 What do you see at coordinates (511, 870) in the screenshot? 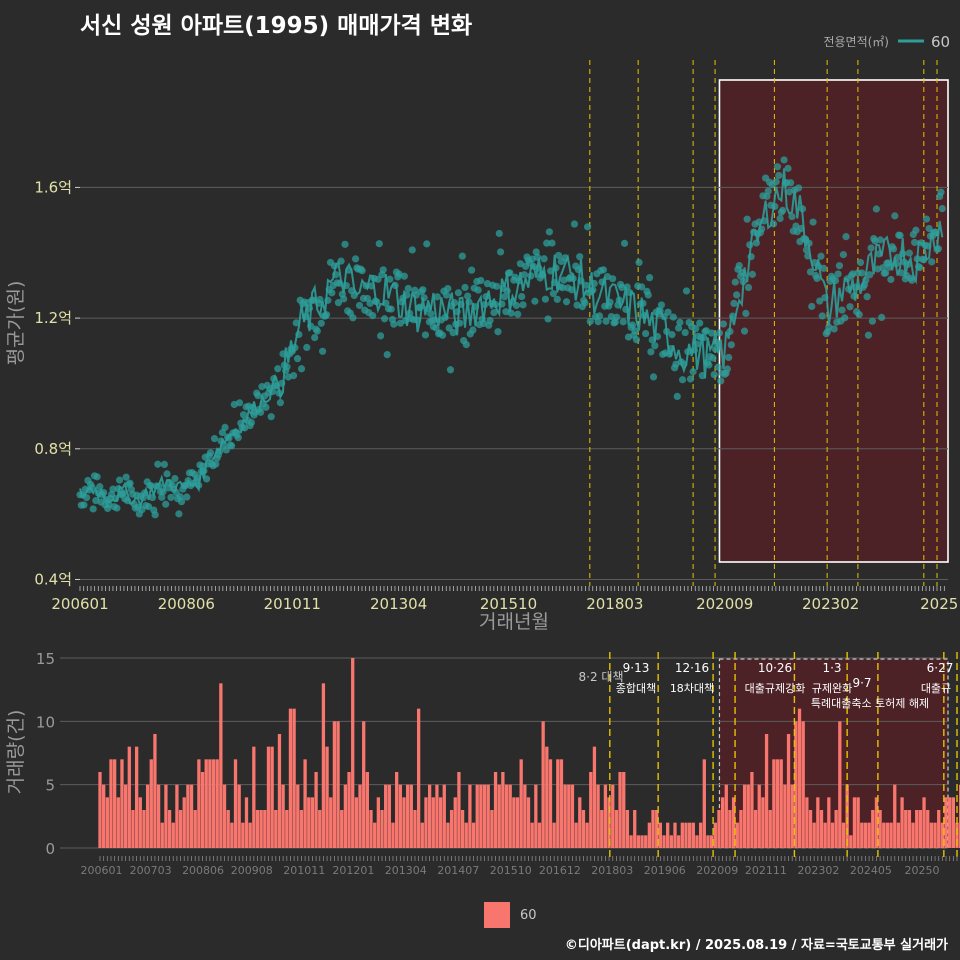
I see `volume-xtick-label: 201510` at bounding box center [511, 870].